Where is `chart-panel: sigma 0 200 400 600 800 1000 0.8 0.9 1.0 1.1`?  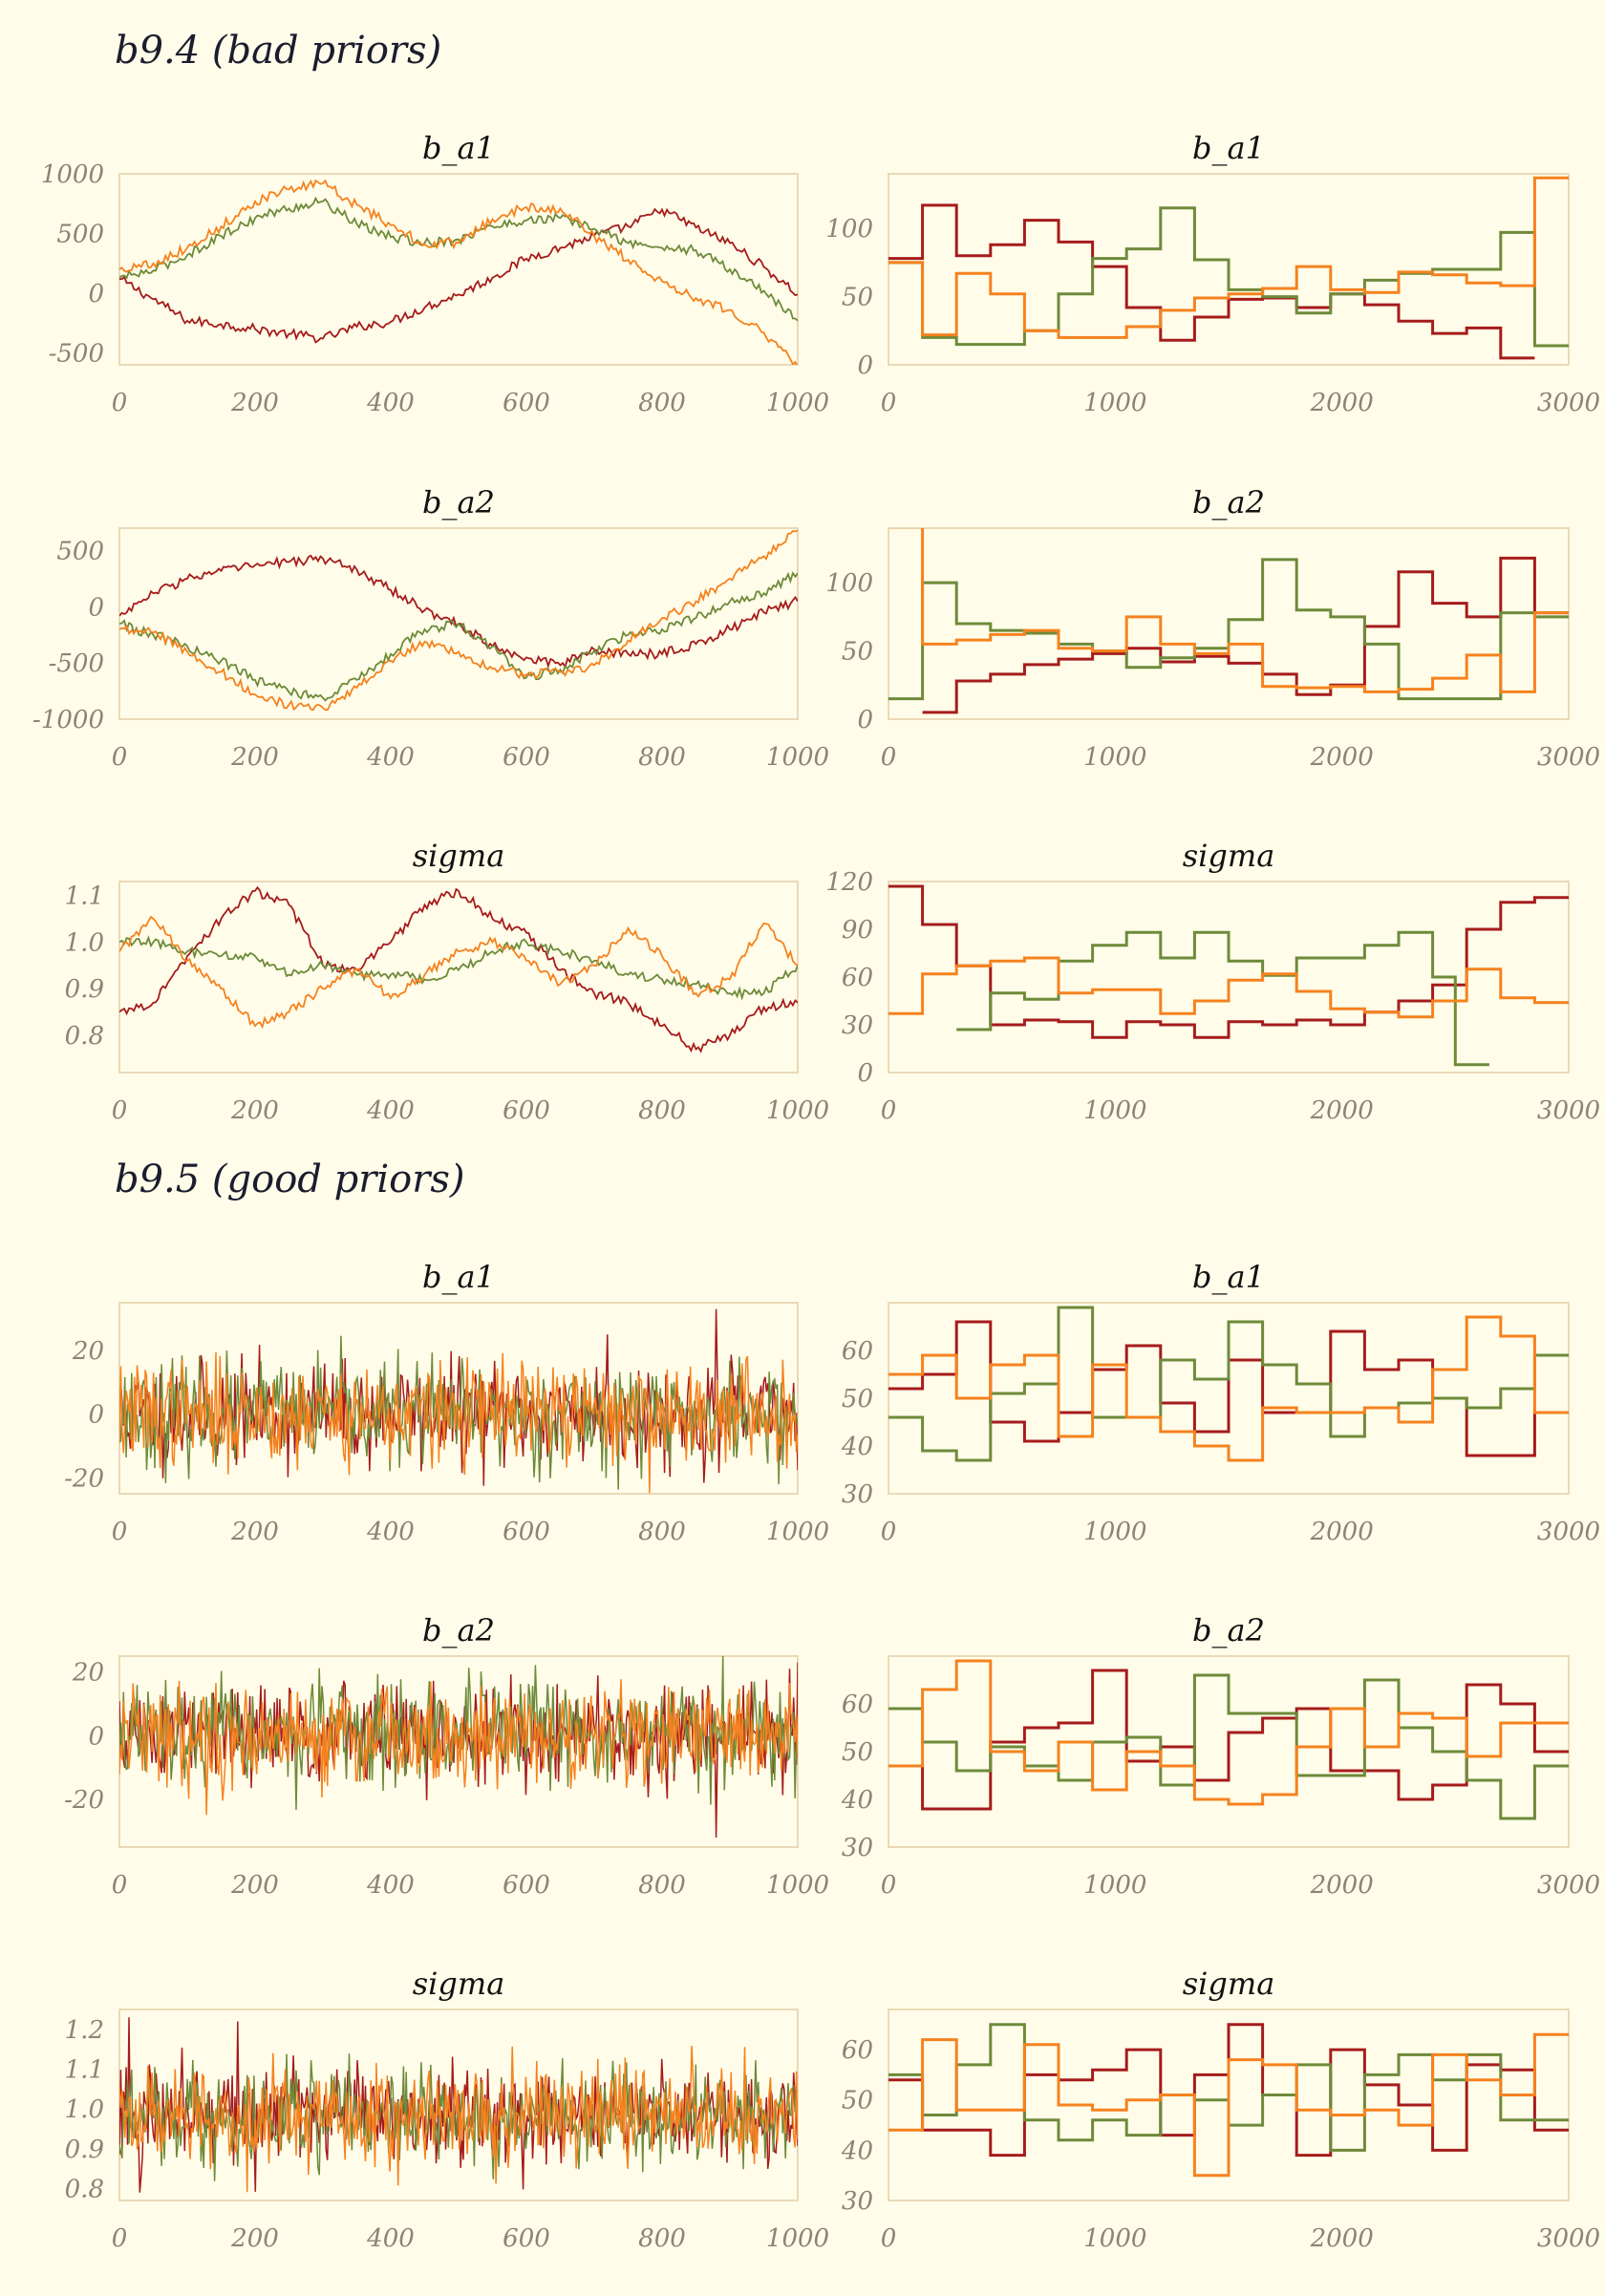
chart-panel: sigma 0 200 400 600 800 1000 0.8 0.9 1.0 1.1 is located at coordinates (447, 981).